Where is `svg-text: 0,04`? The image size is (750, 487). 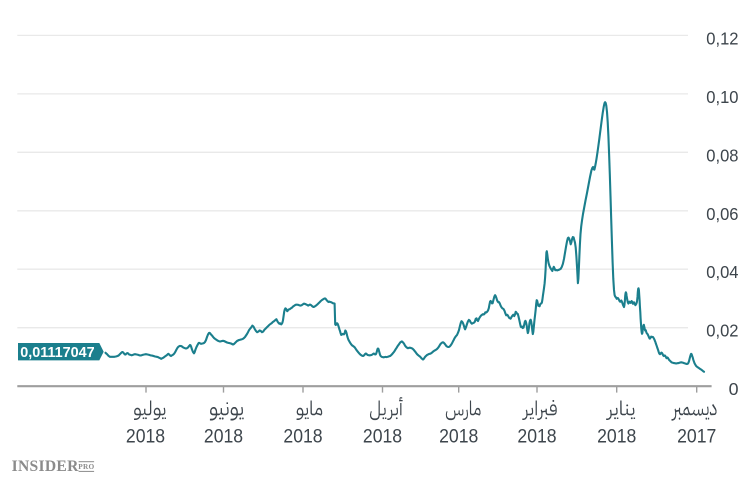 svg-text: 0,04 is located at coordinates (722, 272).